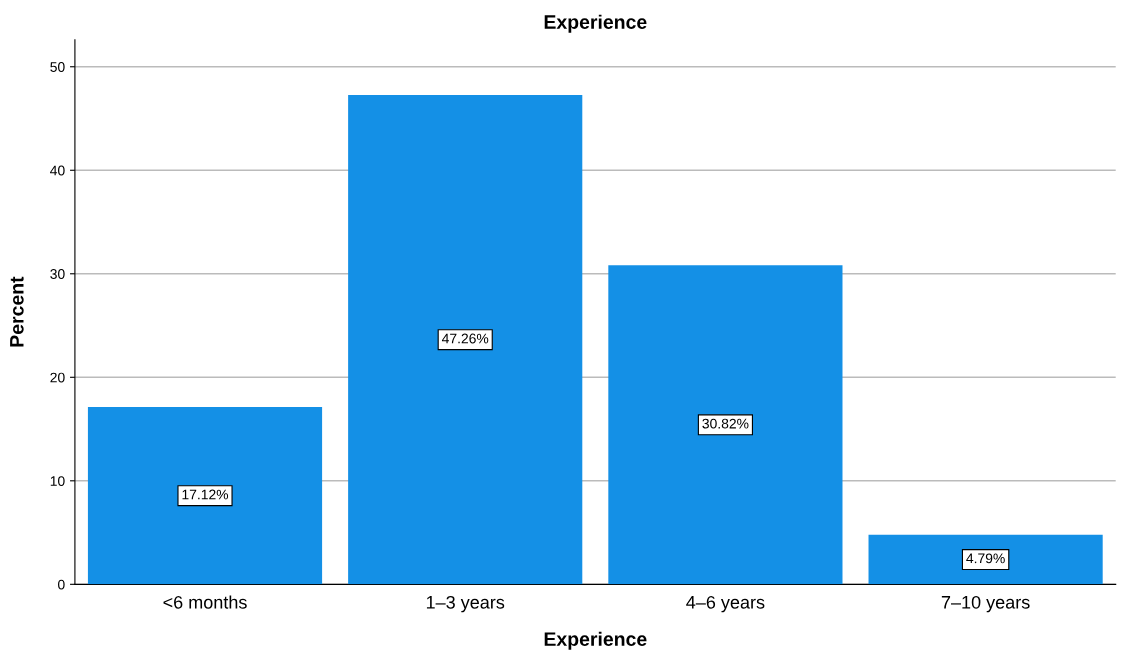  I want to click on x-tick-label: <6 months, so click(205, 602).